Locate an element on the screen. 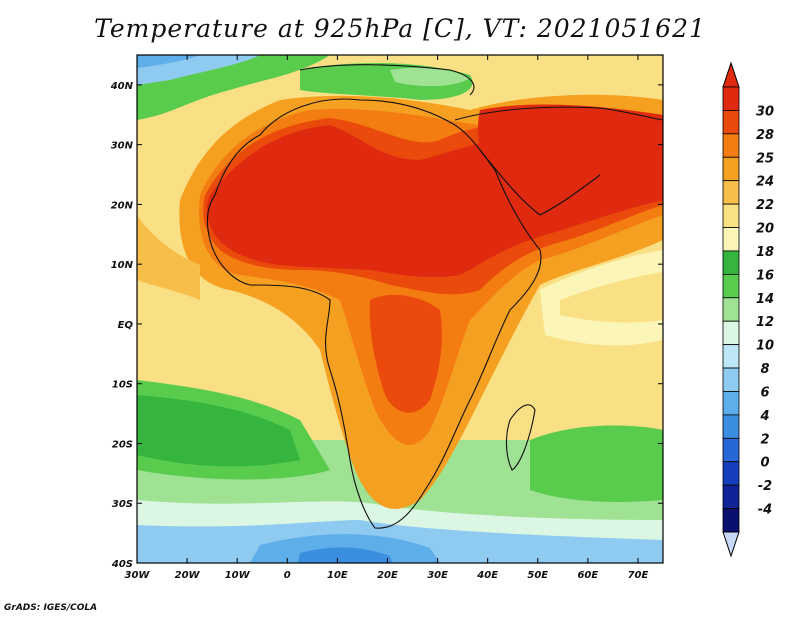  colorbar-label: 0 is located at coordinates (764, 463).